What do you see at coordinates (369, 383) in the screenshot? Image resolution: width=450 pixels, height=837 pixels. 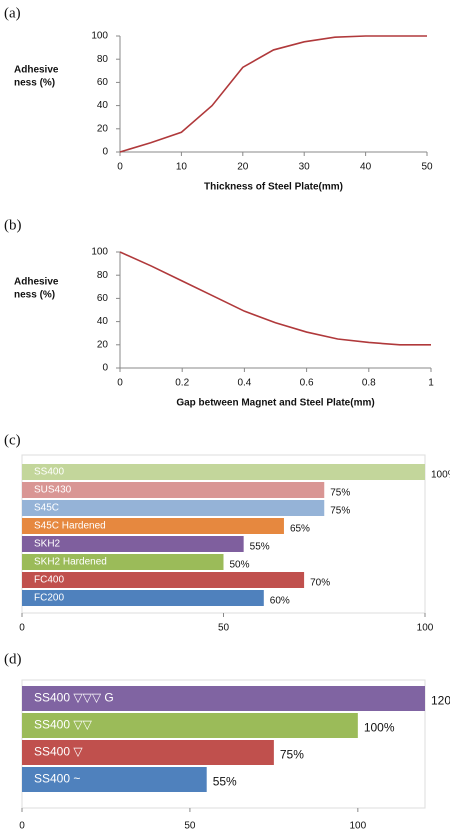 I see `x-tick-label: 0.8` at bounding box center [369, 383].